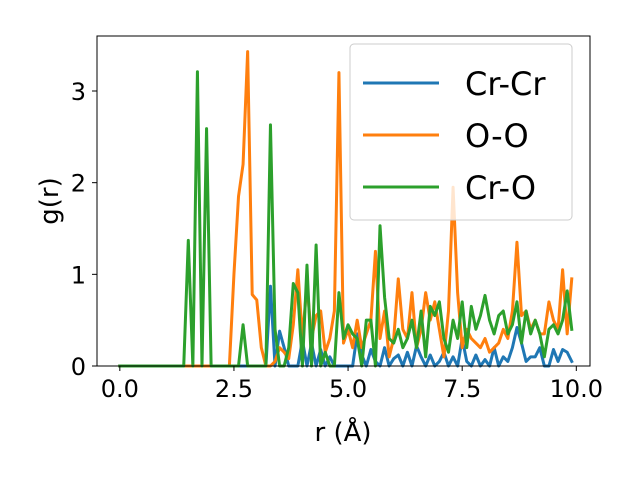  I want to click on x-tick-label: 2.5, so click(234, 389).